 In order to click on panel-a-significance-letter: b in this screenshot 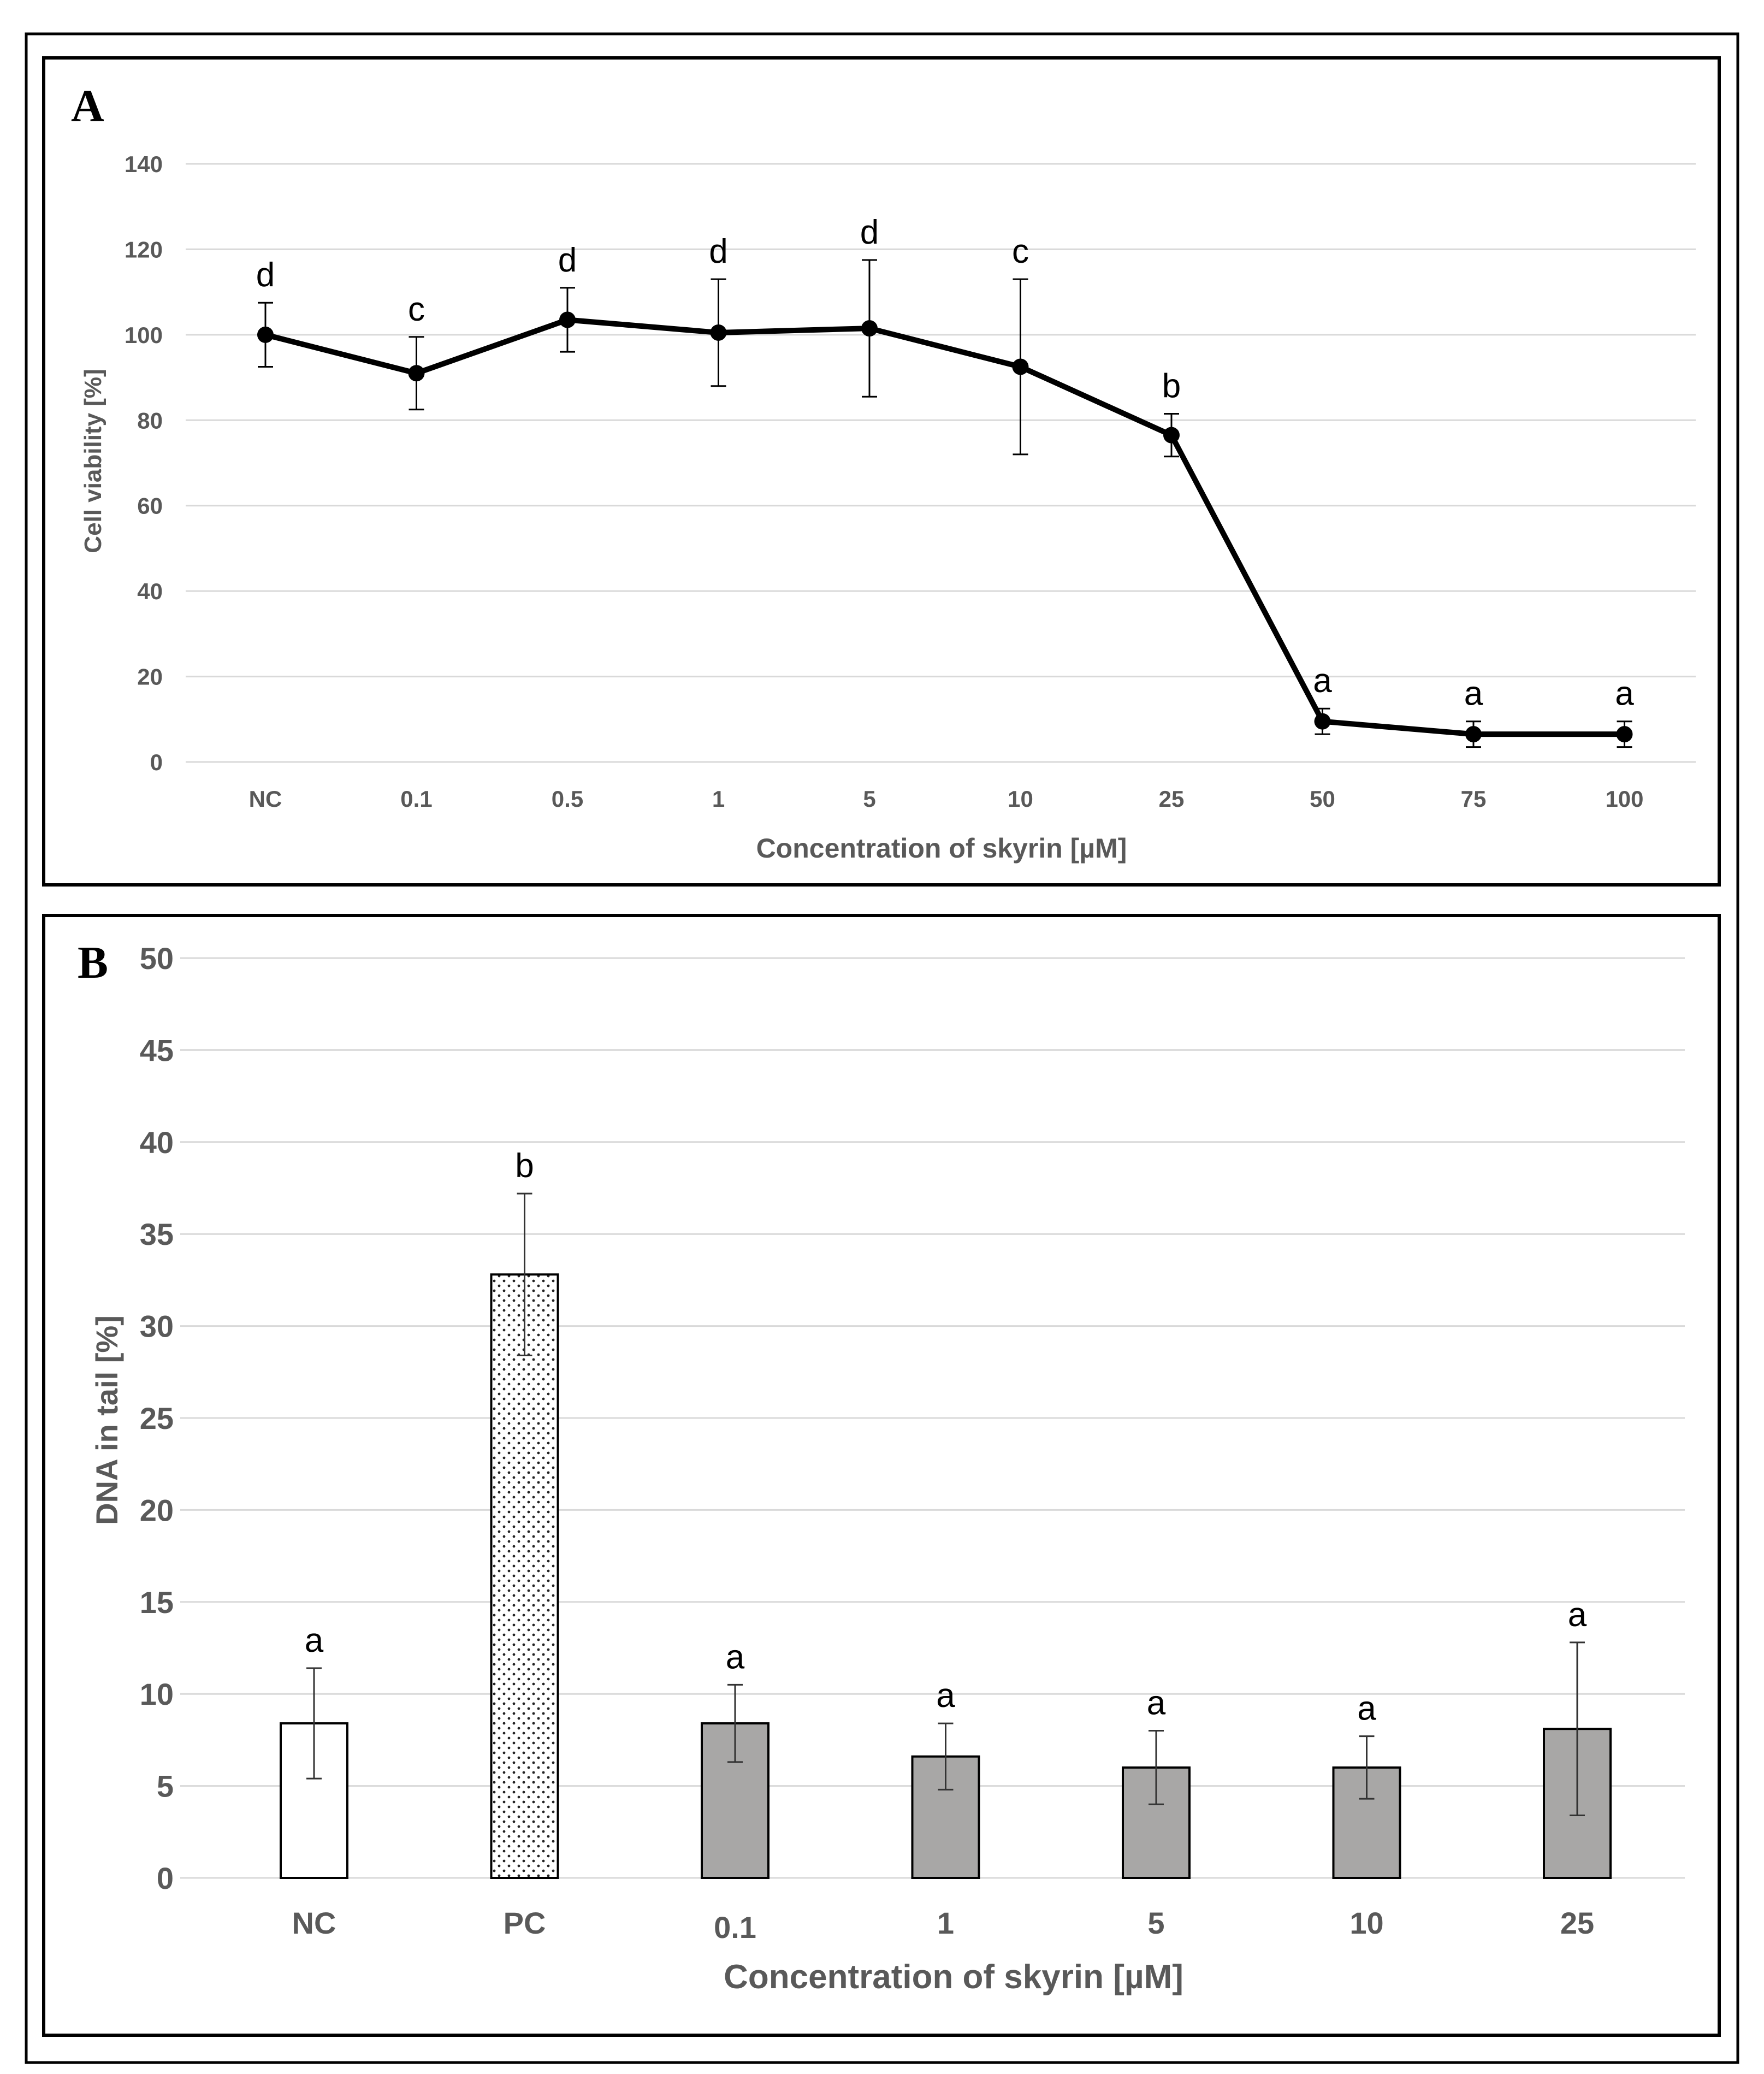, I will do `click(1171, 386)`.